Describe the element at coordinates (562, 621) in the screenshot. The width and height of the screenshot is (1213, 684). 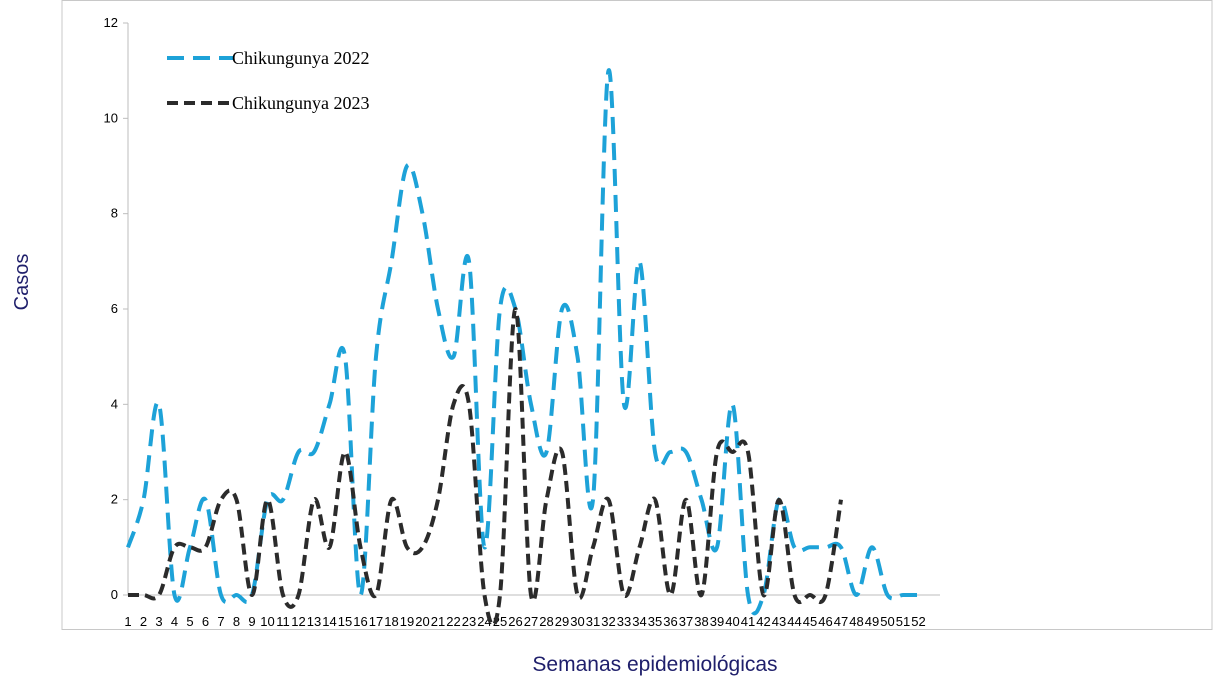
I see `x-tick-label: 29` at that location.